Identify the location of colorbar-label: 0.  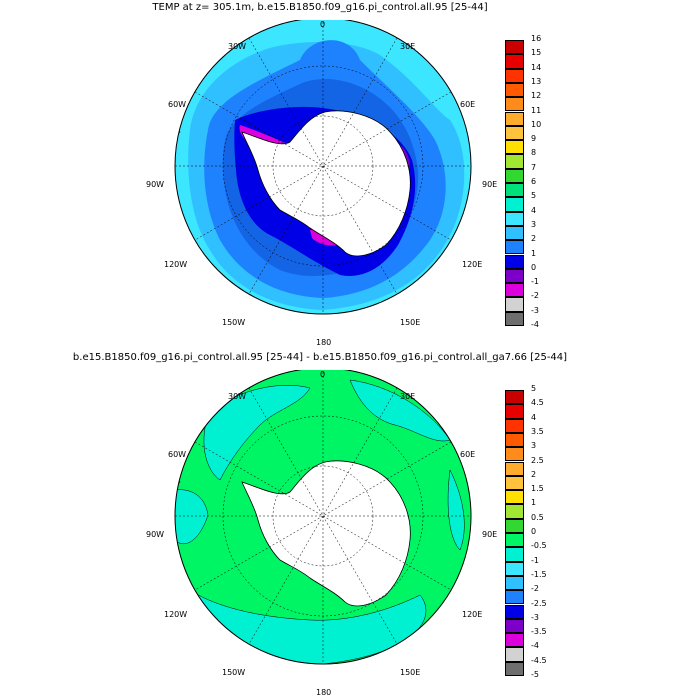
(534, 531).